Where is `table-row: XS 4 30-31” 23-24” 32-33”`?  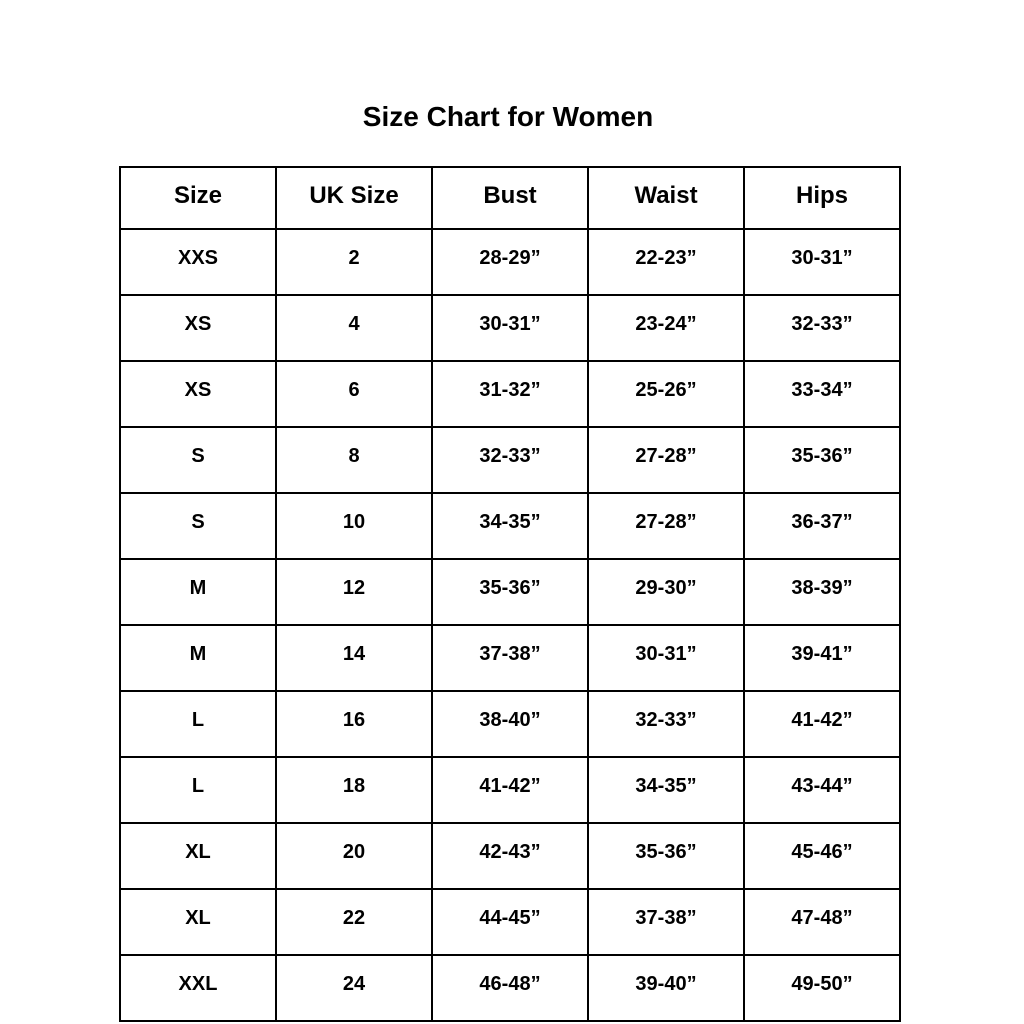
table-row: XS 4 30-31” 23-24” 32-33” is located at coordinates (510, 328).